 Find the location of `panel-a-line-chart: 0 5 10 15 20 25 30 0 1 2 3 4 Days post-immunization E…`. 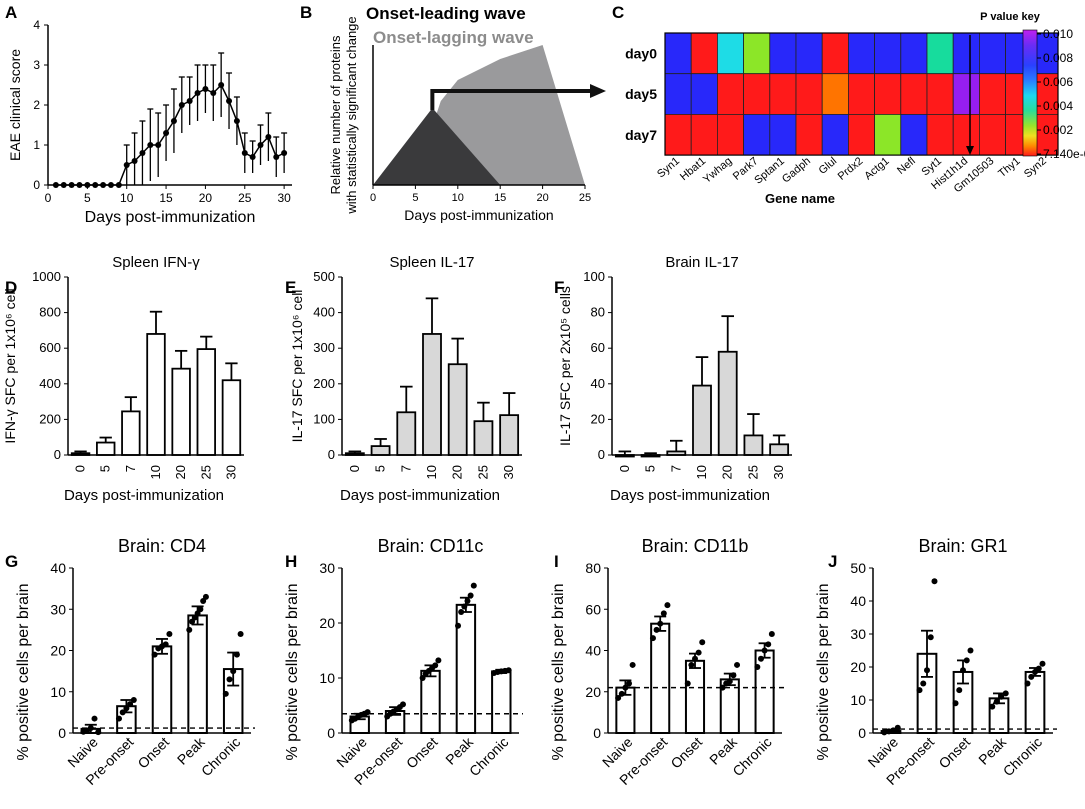

panel-a-line-chart: 0 5 10 15 20 25 30 0 1 2 3 4 Days post-immunization E… is located at coordinates (149, 122).